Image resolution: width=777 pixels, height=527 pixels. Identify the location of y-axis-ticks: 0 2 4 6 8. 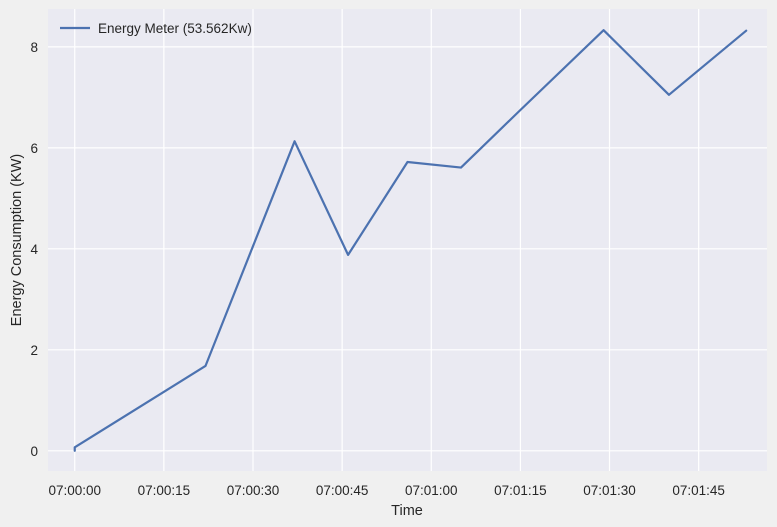
(34, 249).